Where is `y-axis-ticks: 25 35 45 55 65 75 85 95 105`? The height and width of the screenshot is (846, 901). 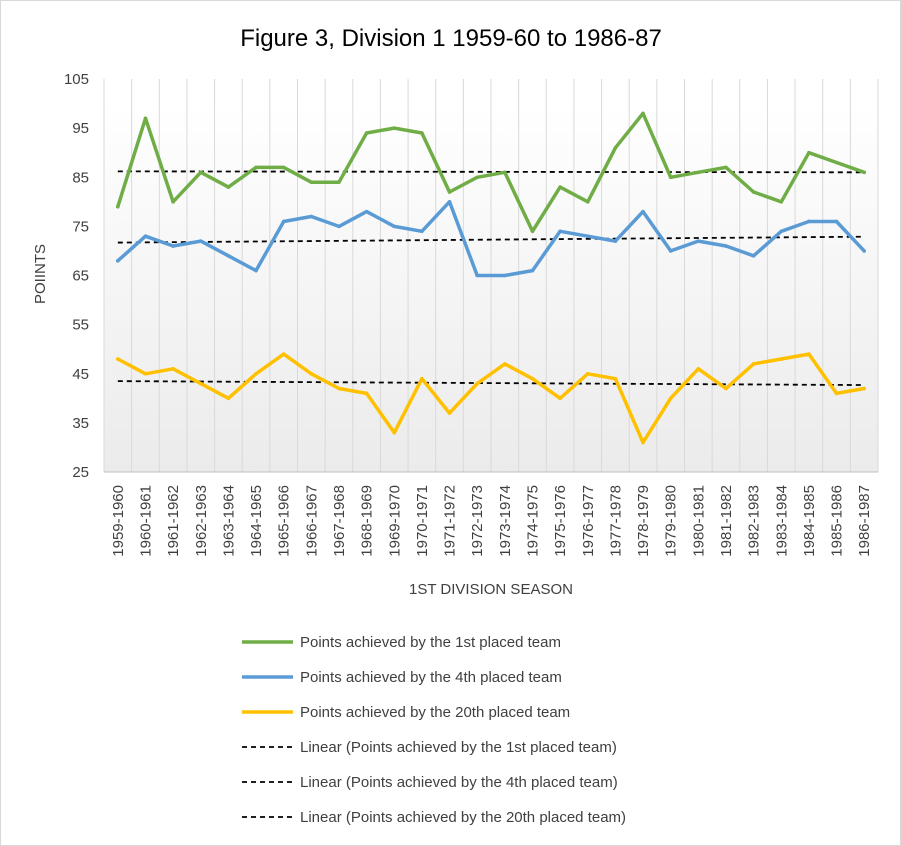 y-axis-ticks: 25 35 45 55 65 75 85 95 105 is located at coordinates (76, 276).